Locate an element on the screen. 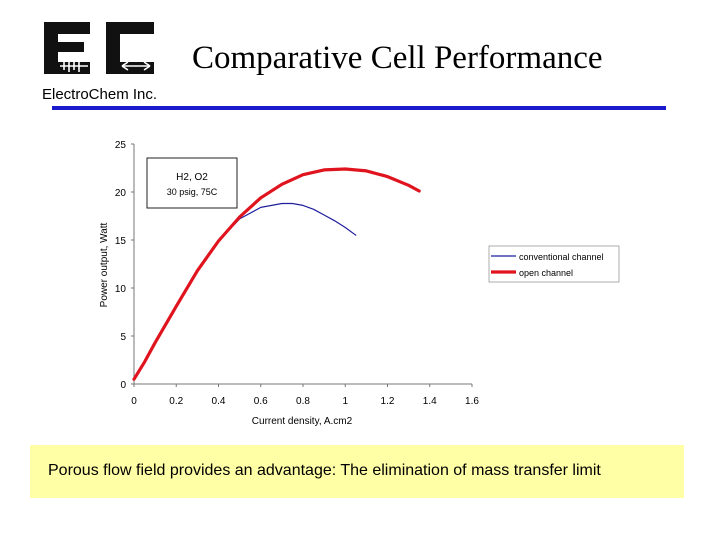 The image size is (720, 540). y-tick-label: 5 is located at coordinates (123, 337).